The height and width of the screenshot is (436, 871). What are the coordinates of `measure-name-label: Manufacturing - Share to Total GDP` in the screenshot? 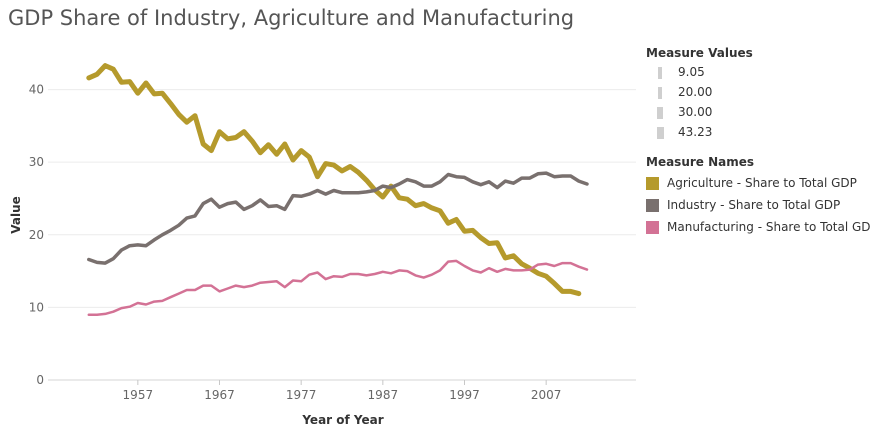 It's located at (769, 227).